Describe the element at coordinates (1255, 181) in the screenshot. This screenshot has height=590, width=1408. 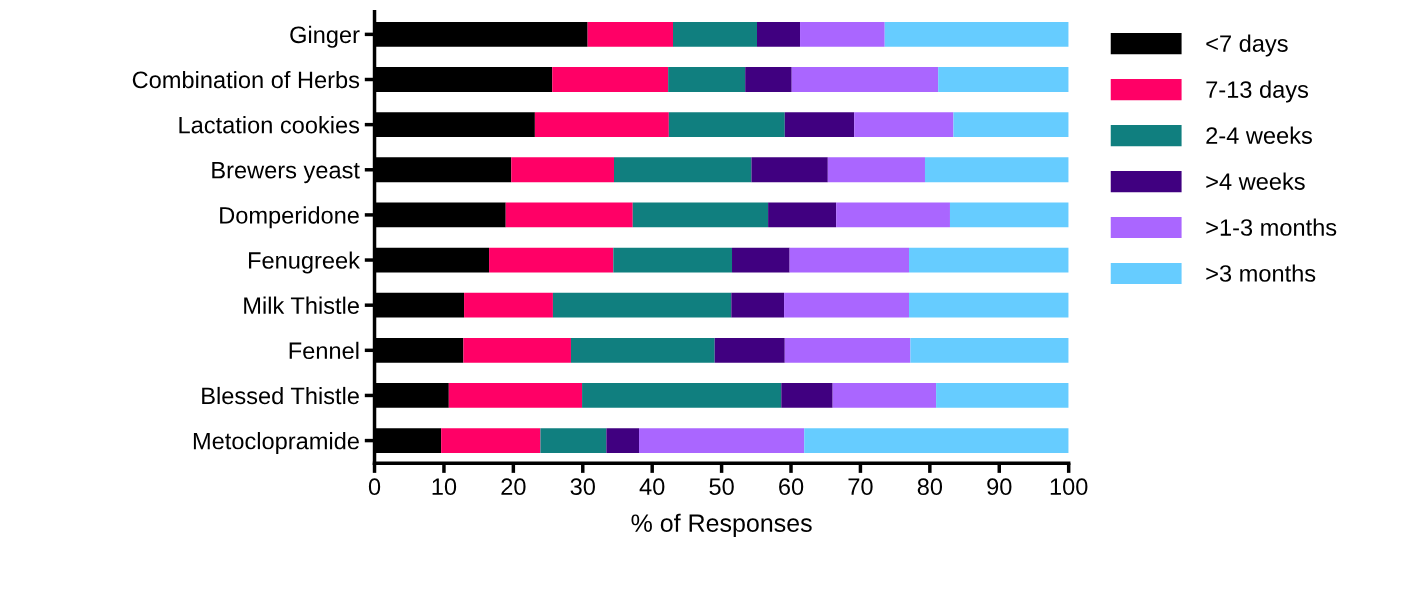
I see `legend-label: >4 weeks` at that location.